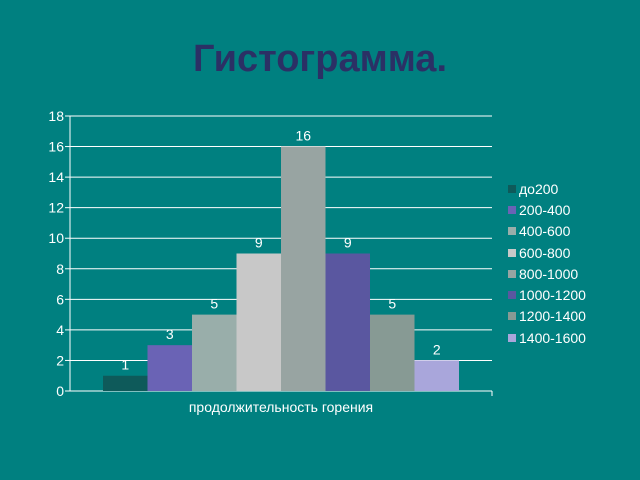 The image size is (640, 480). What do you see at coordinates (56, 116) in the screenshot?
I see `y-tick-label: 18` at bounding box center [56, 116].